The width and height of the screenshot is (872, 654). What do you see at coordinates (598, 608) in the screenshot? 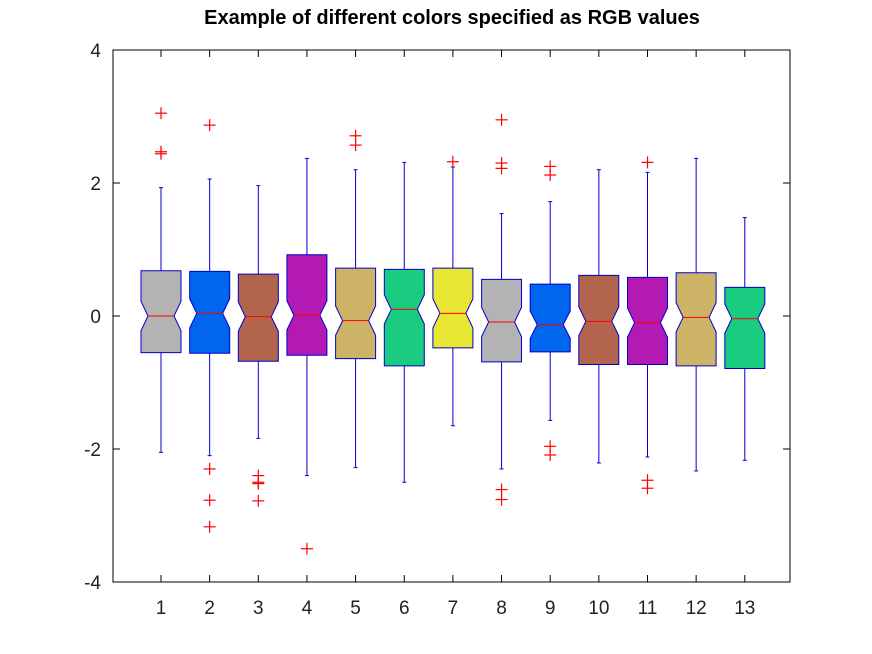
I see `x-tick-label: 10` at bounding box center [598, 608].